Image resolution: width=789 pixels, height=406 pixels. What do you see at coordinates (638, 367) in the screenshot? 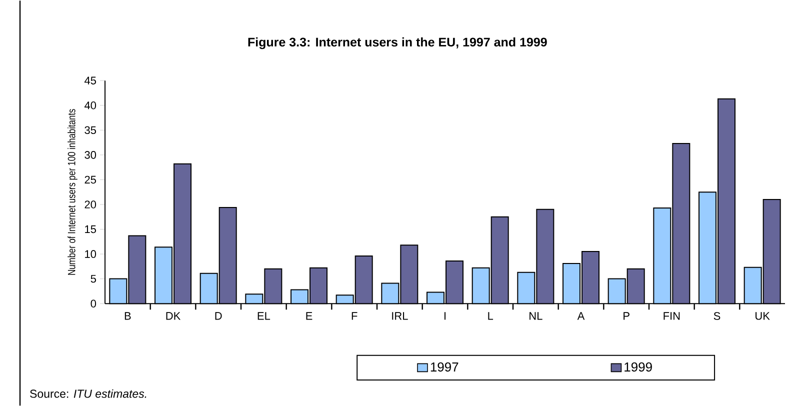
I see `legend-label: 1999` at bounding box center [638, 367].